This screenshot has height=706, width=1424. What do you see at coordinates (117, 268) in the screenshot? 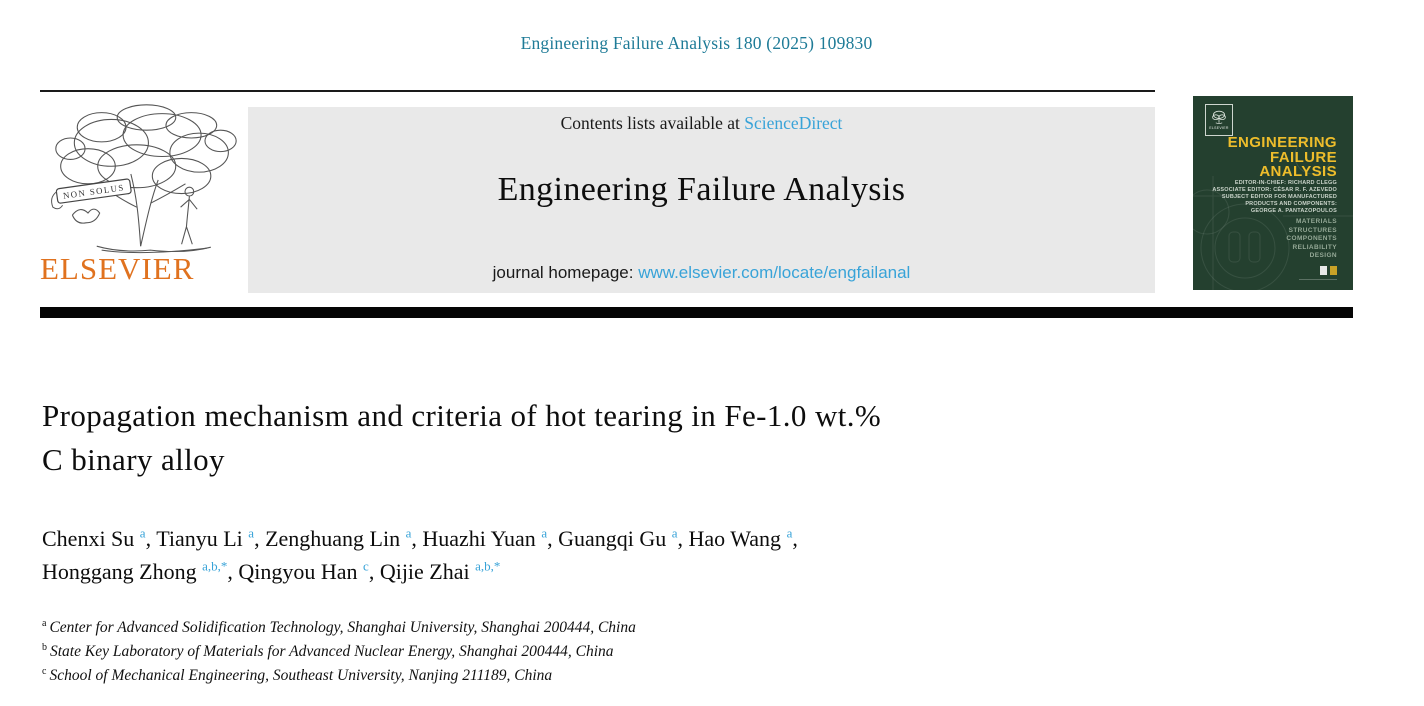
I see `elsevier-wordmark: ELSEVIER` at bounding box center [117, 268].